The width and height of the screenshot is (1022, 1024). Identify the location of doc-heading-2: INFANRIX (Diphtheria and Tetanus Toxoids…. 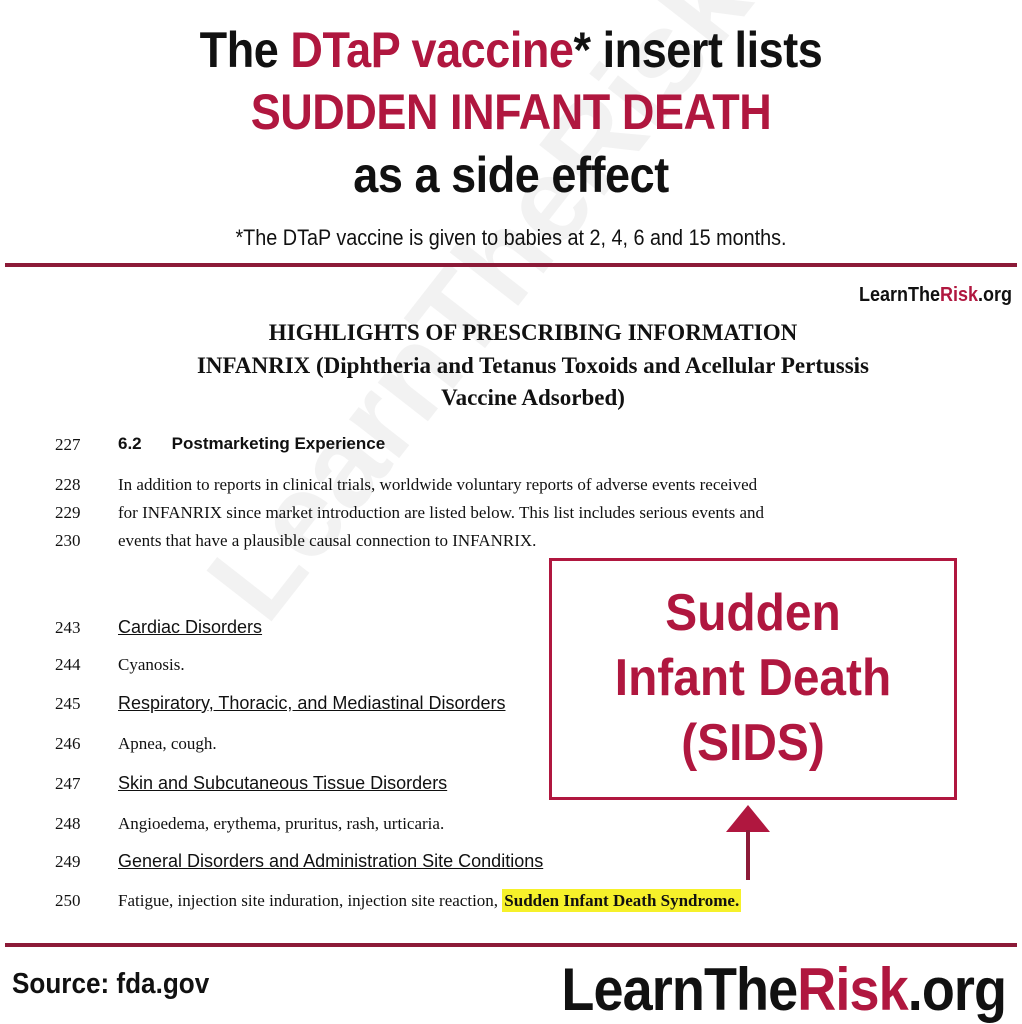
(533, 365).